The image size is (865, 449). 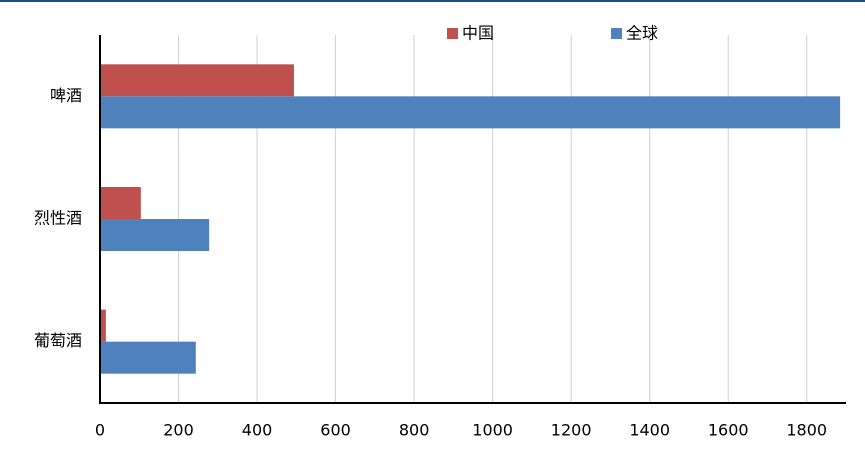 What do you see at coordinates (178, 430) in the screenshot?
I see `x-tick-label: 200` at bounding box center [178, 430].